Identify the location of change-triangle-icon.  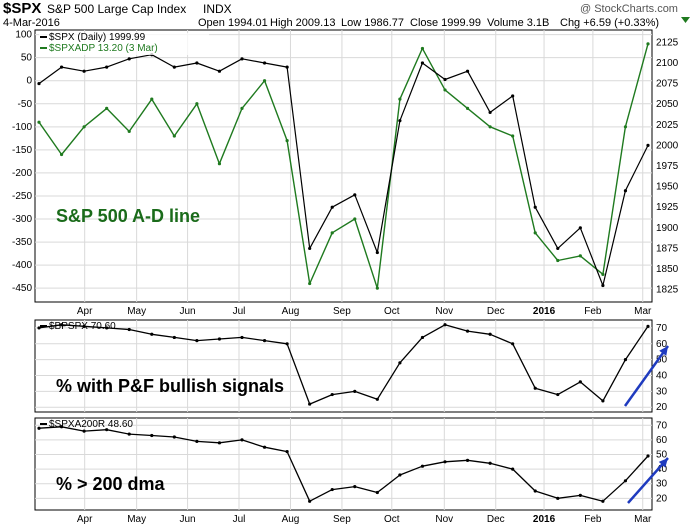
(685, 20).